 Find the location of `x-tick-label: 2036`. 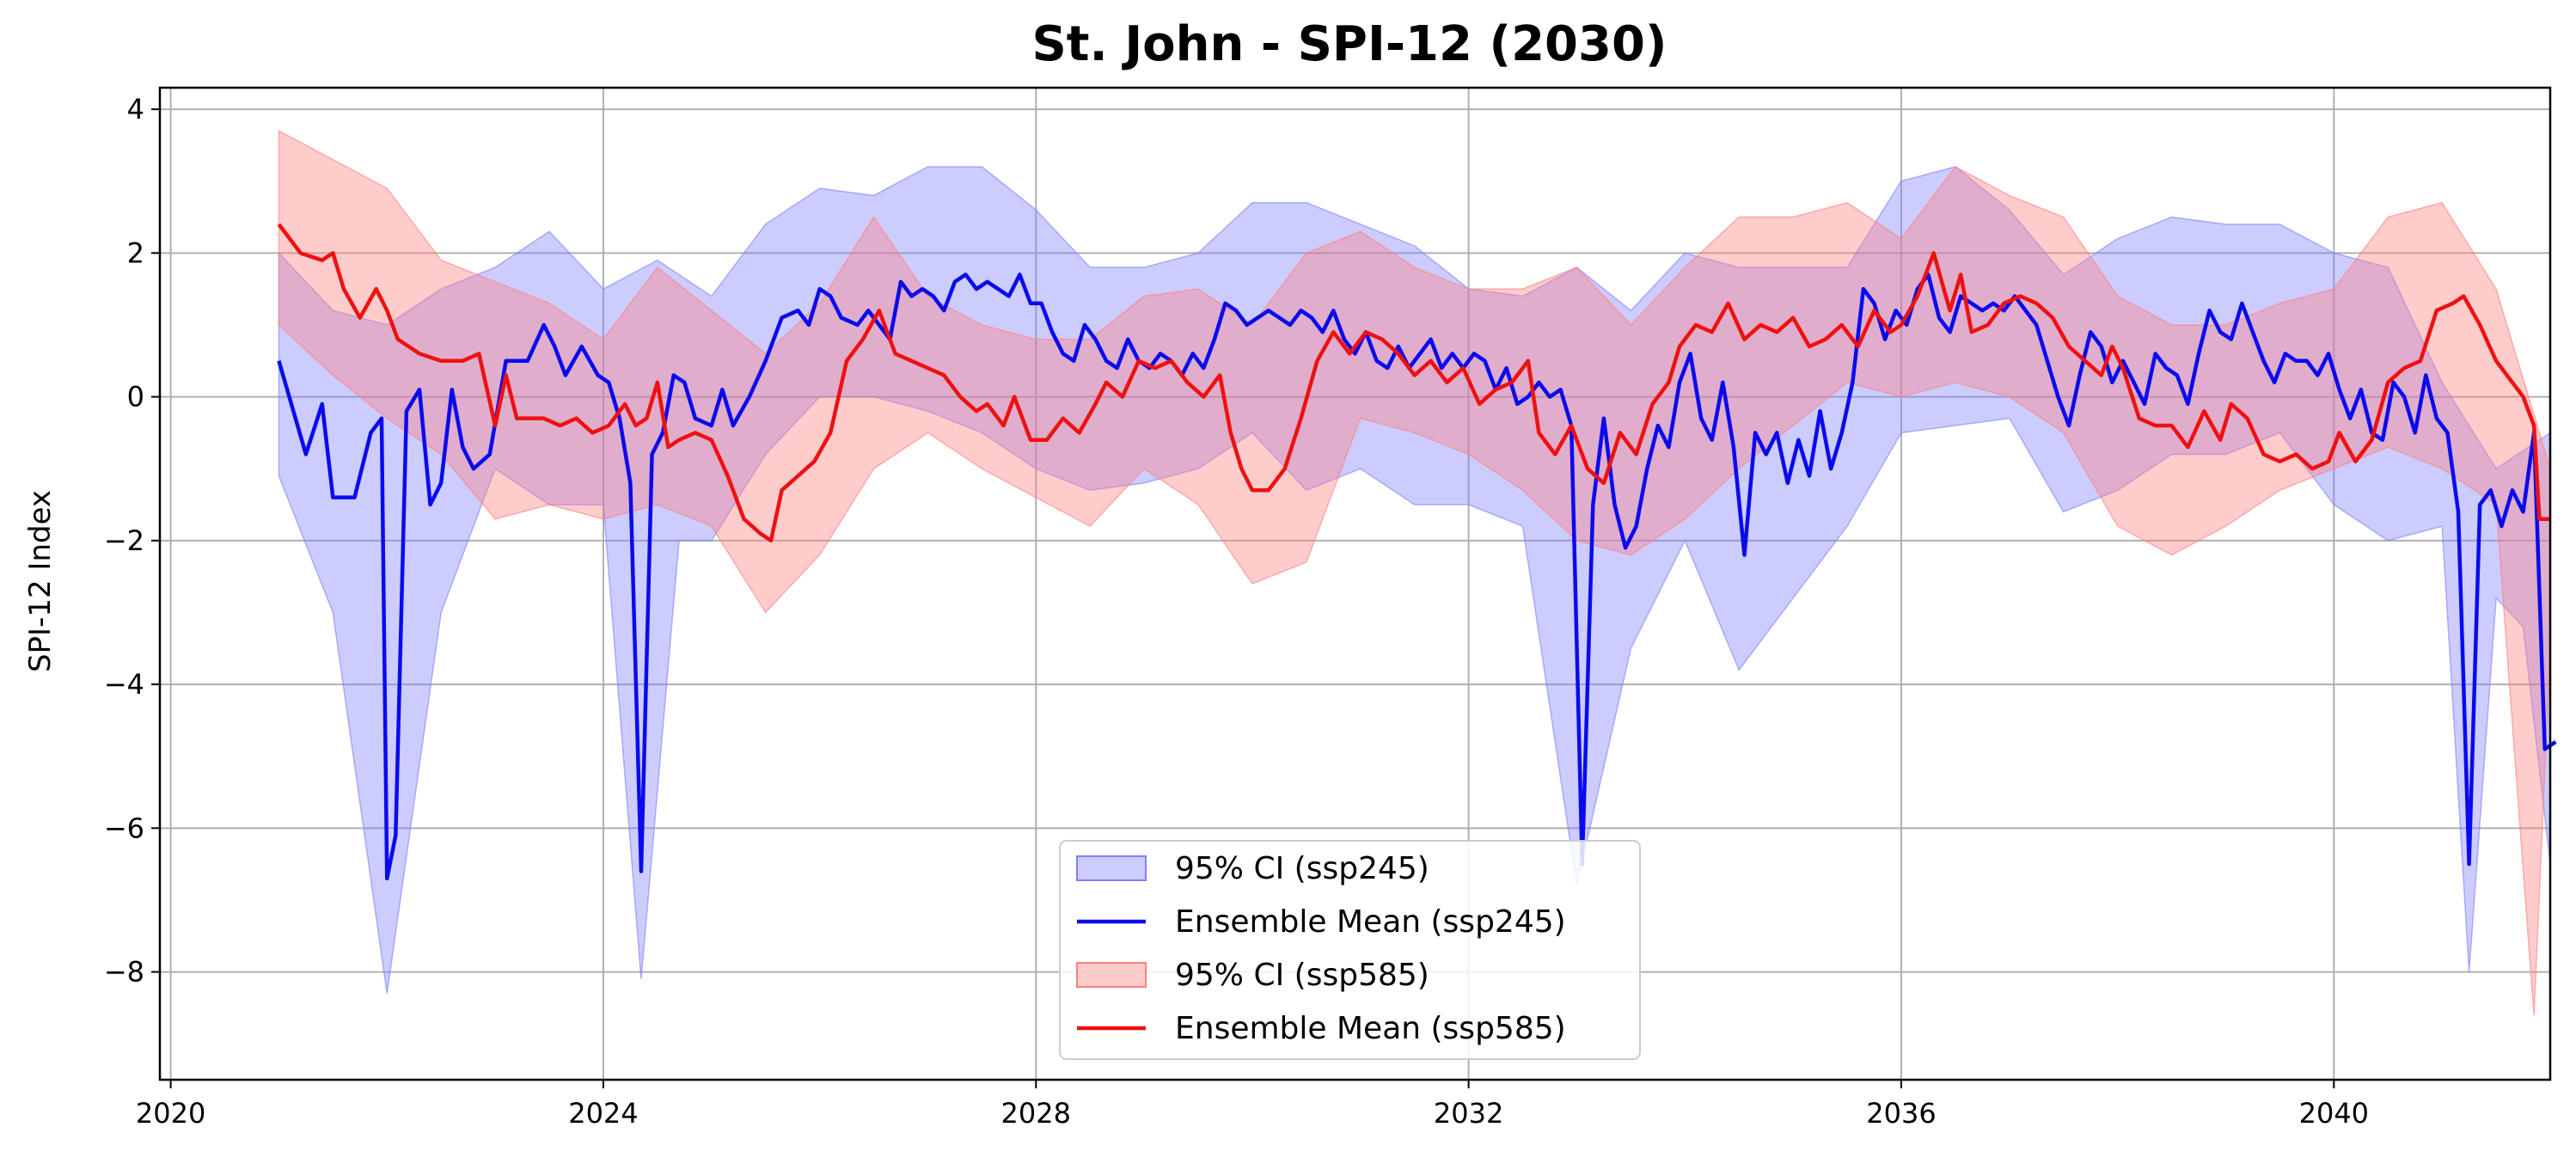

x-tick-label: 2036 is located at coordinates (1901, 1113).